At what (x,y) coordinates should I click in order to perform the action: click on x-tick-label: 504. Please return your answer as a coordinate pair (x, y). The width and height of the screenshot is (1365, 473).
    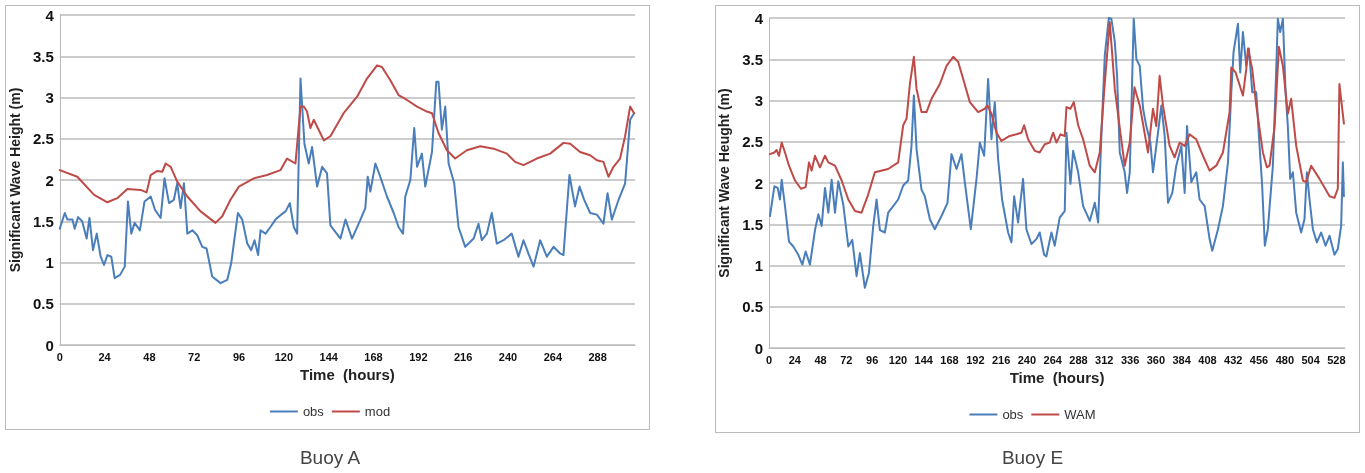
    Looking at the image, I should click on (1311, 359).